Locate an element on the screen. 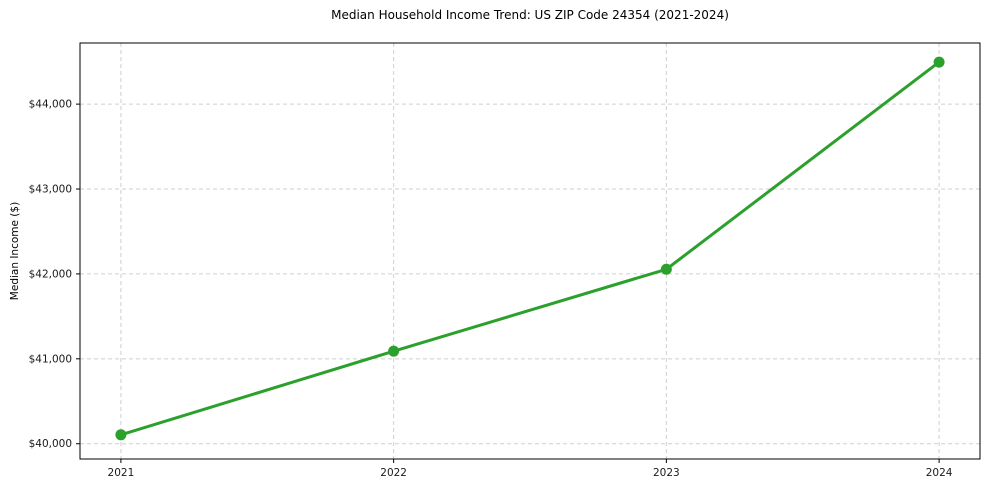 The height and width of the screenshot is (490, 989). data-point-2022 is located at coordinates (394, 351).